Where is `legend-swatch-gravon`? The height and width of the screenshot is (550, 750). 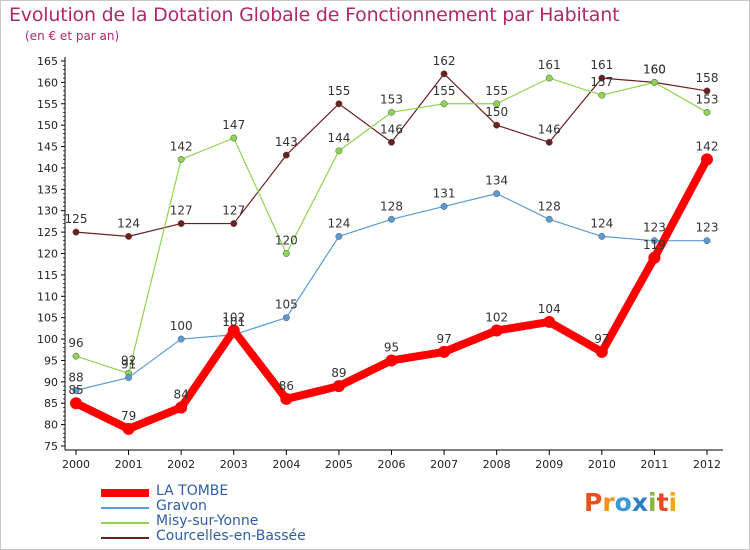
legend-swatch-gravon is located at coordinates (125, 508).